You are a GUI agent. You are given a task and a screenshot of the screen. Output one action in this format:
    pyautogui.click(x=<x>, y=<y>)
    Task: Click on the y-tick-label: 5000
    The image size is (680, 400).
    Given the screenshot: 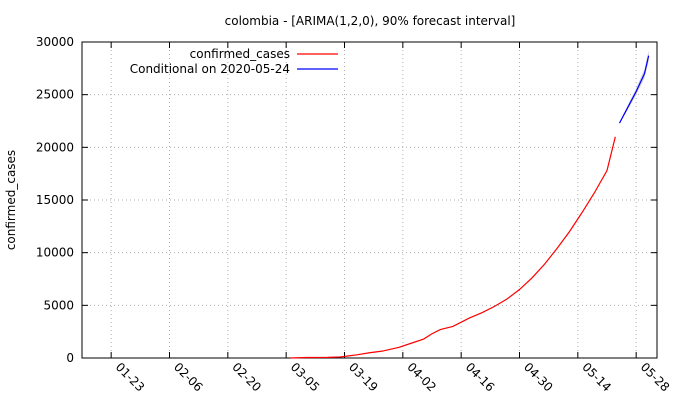 What is the action you would take?
    pyautogui.click(x=58, y=305)
    